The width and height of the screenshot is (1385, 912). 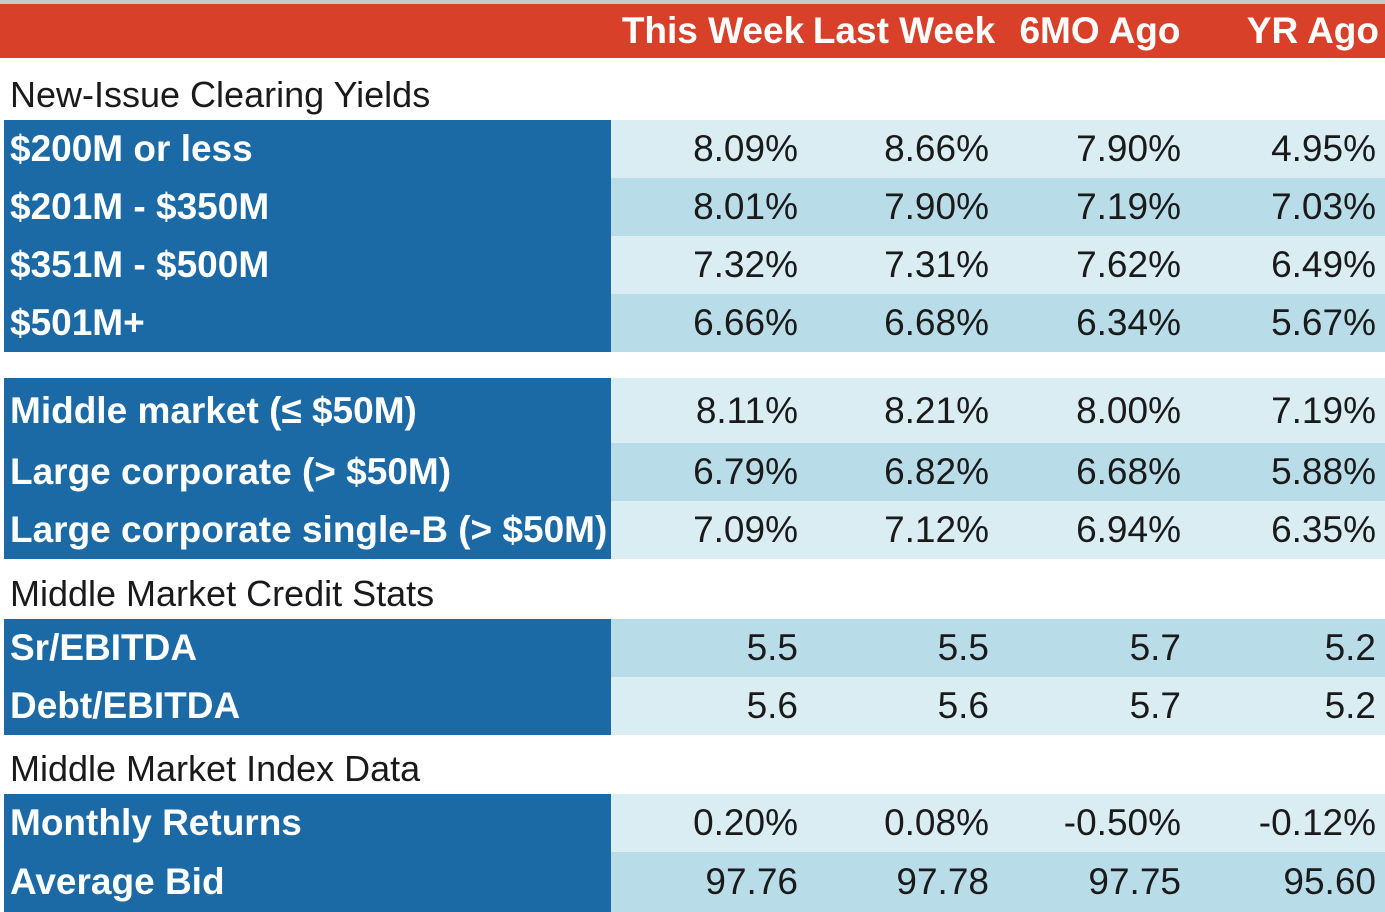 I want to click on cell-6mo-ago: 6.68%, so click(x=1128, y=471).